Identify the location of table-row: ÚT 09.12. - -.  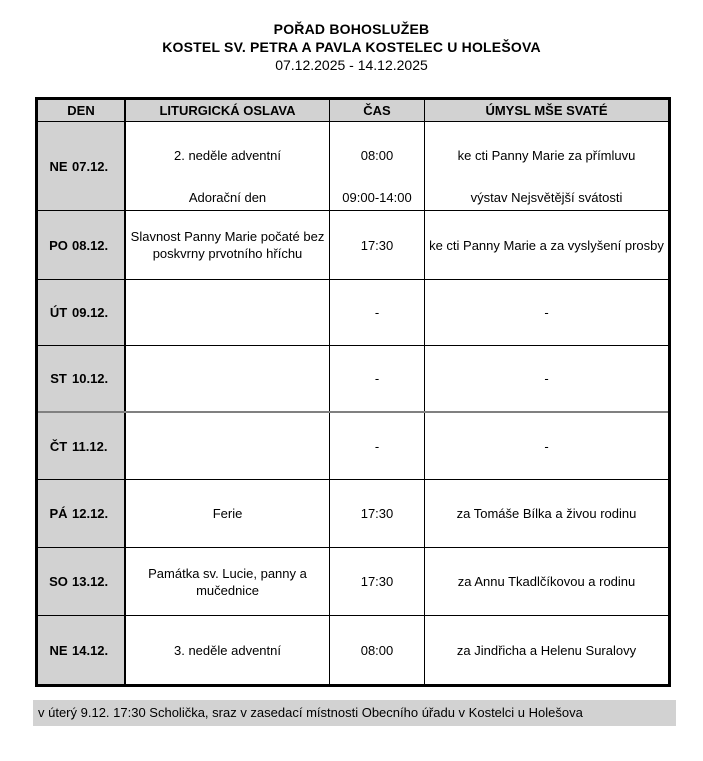
(353, 313).